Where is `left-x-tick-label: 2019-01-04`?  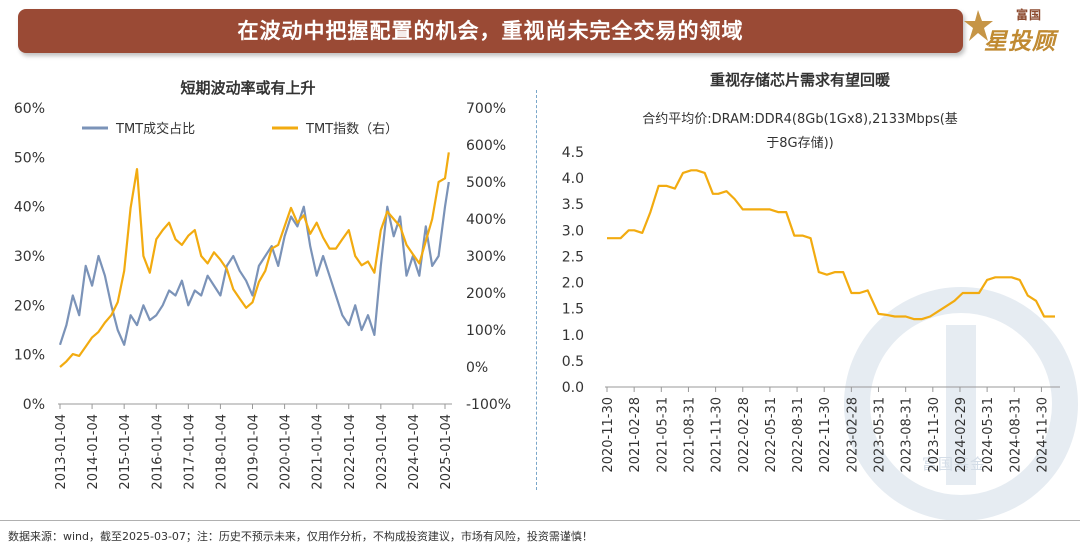 left-x-tick-label: 2019-01-04 is located at coordinates (254, 452).